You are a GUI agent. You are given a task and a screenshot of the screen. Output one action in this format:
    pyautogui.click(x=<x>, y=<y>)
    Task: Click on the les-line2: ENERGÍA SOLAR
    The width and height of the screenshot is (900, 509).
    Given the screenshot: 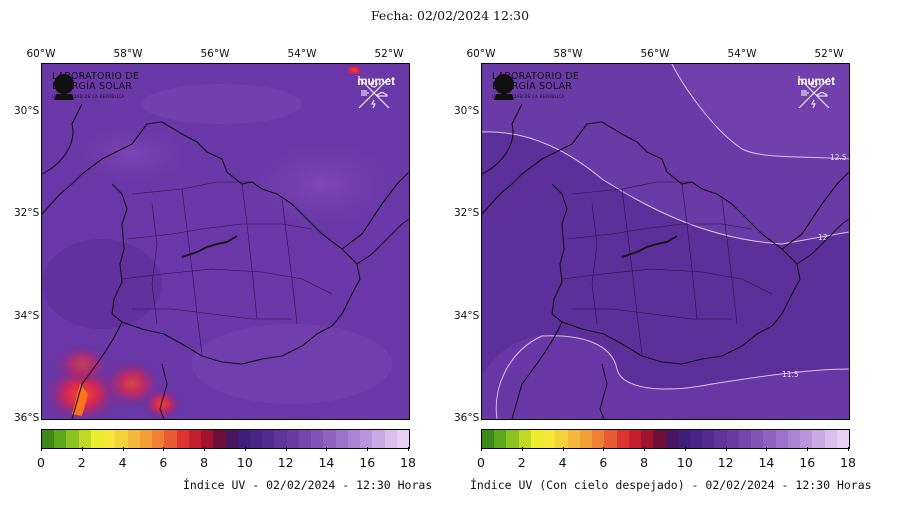 What is the action you would take?
    pyautogui.click(x=532, y=86)
    